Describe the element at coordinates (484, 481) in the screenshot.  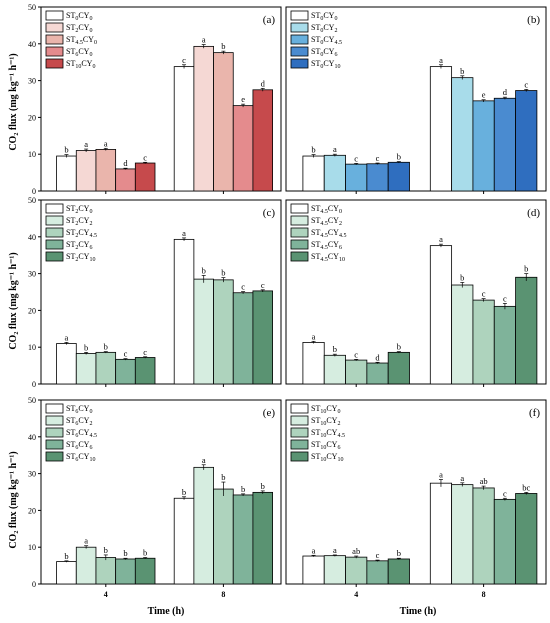
I see `significance-letter: ab` at that location.